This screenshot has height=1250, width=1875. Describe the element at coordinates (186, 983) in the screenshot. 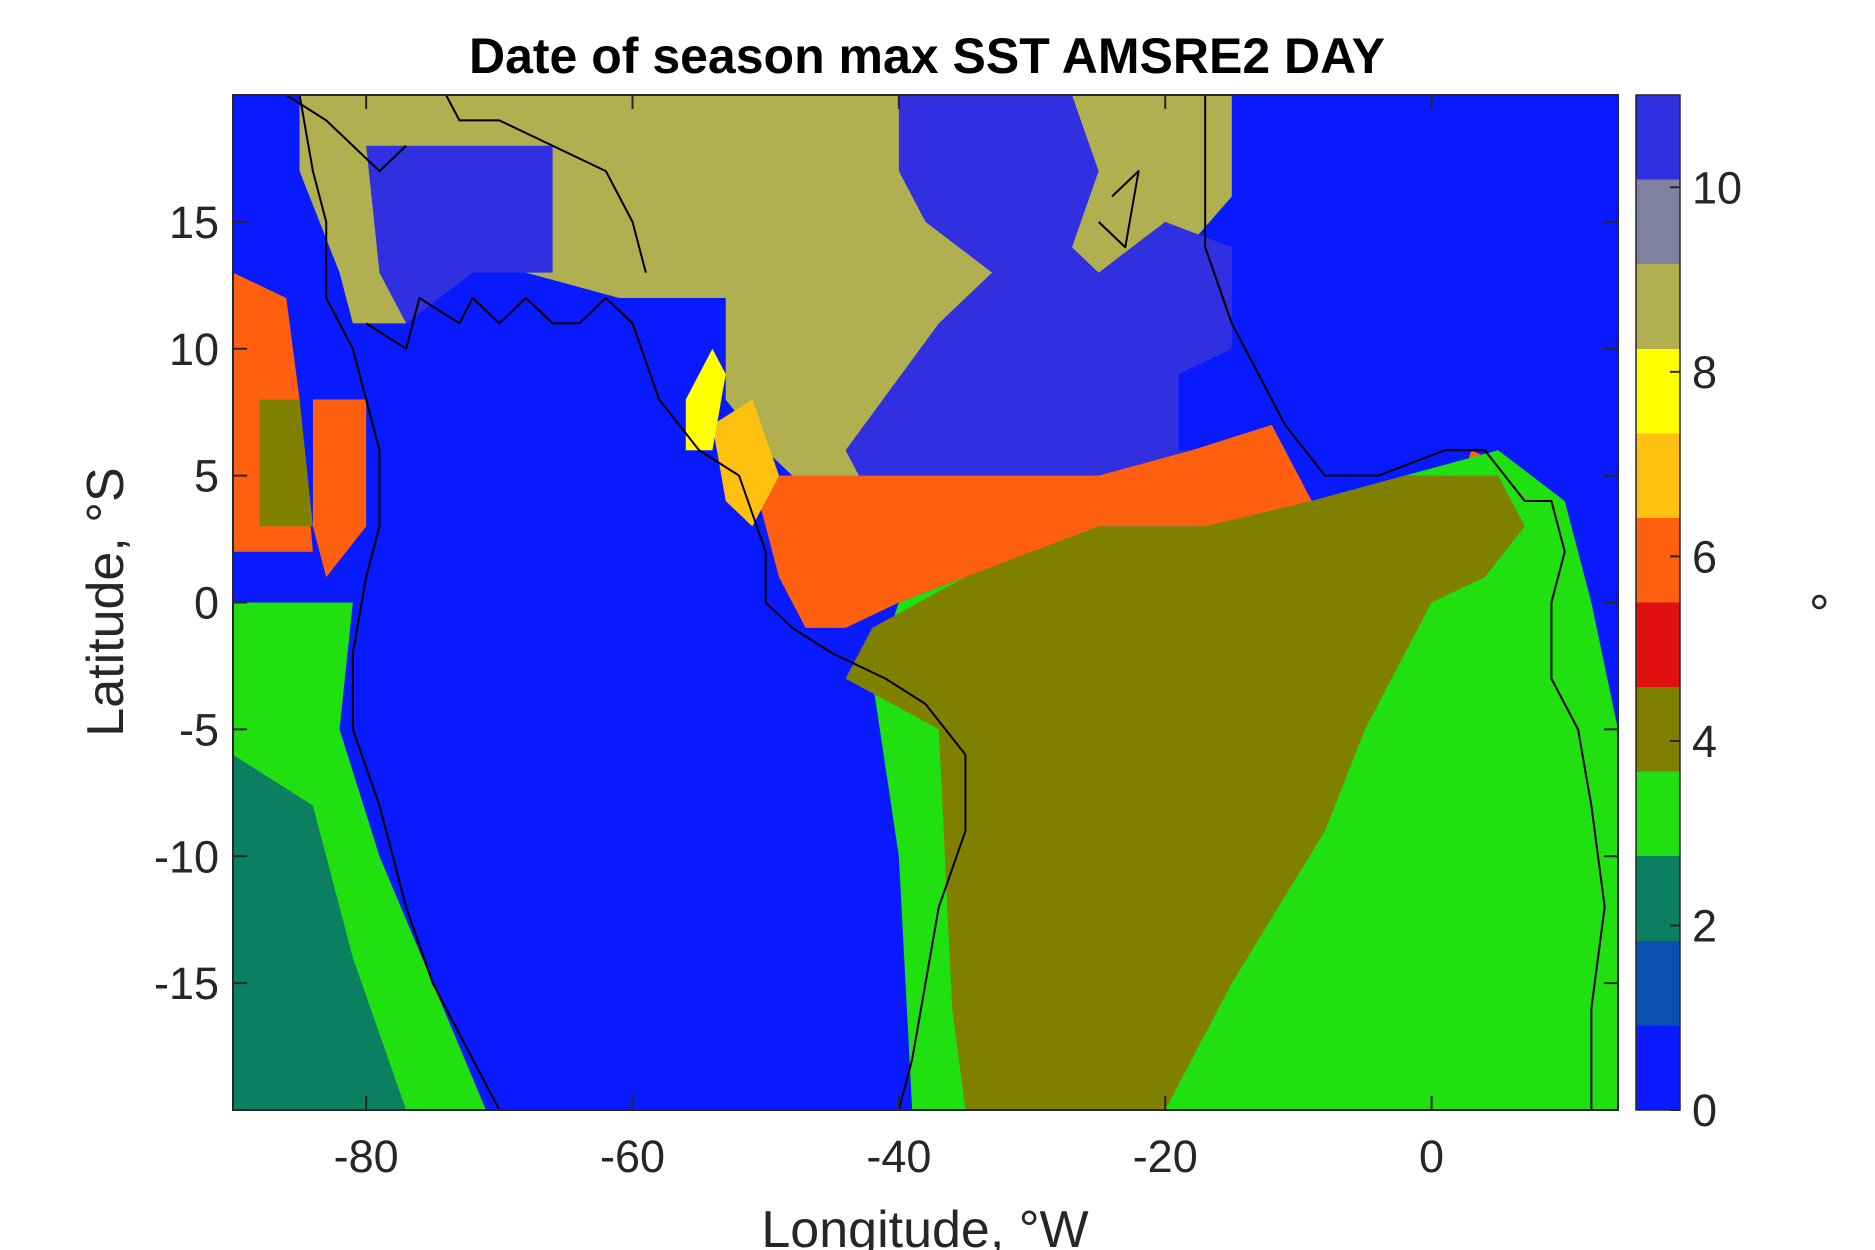

I see `y-tick-label: -15` at that location.